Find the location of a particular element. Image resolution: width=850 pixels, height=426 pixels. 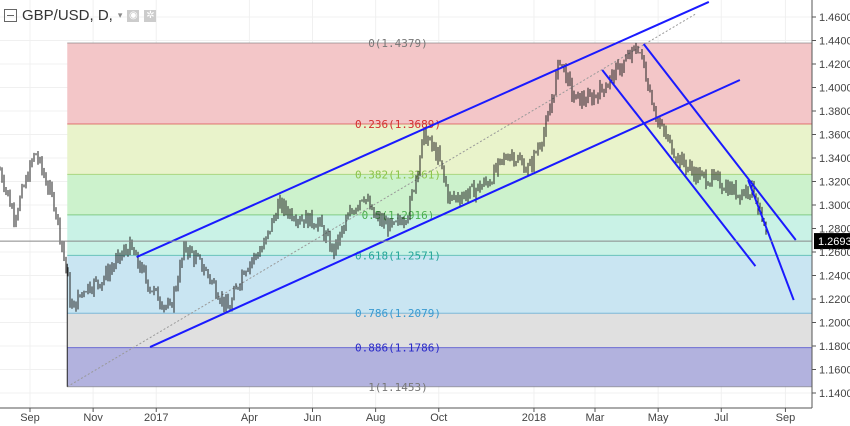

time-tick-label: Apr is located at coordinates (249, 418).